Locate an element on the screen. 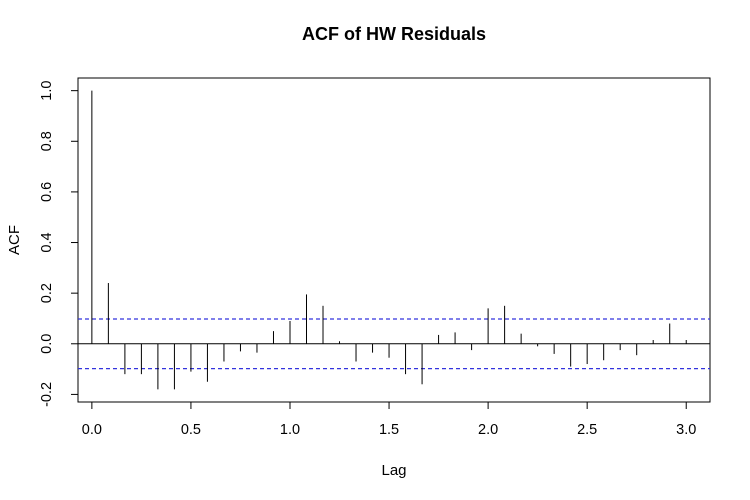 The image size is (750, 500). y-tick-label: 0.8 is located at coordinates (47, 141).